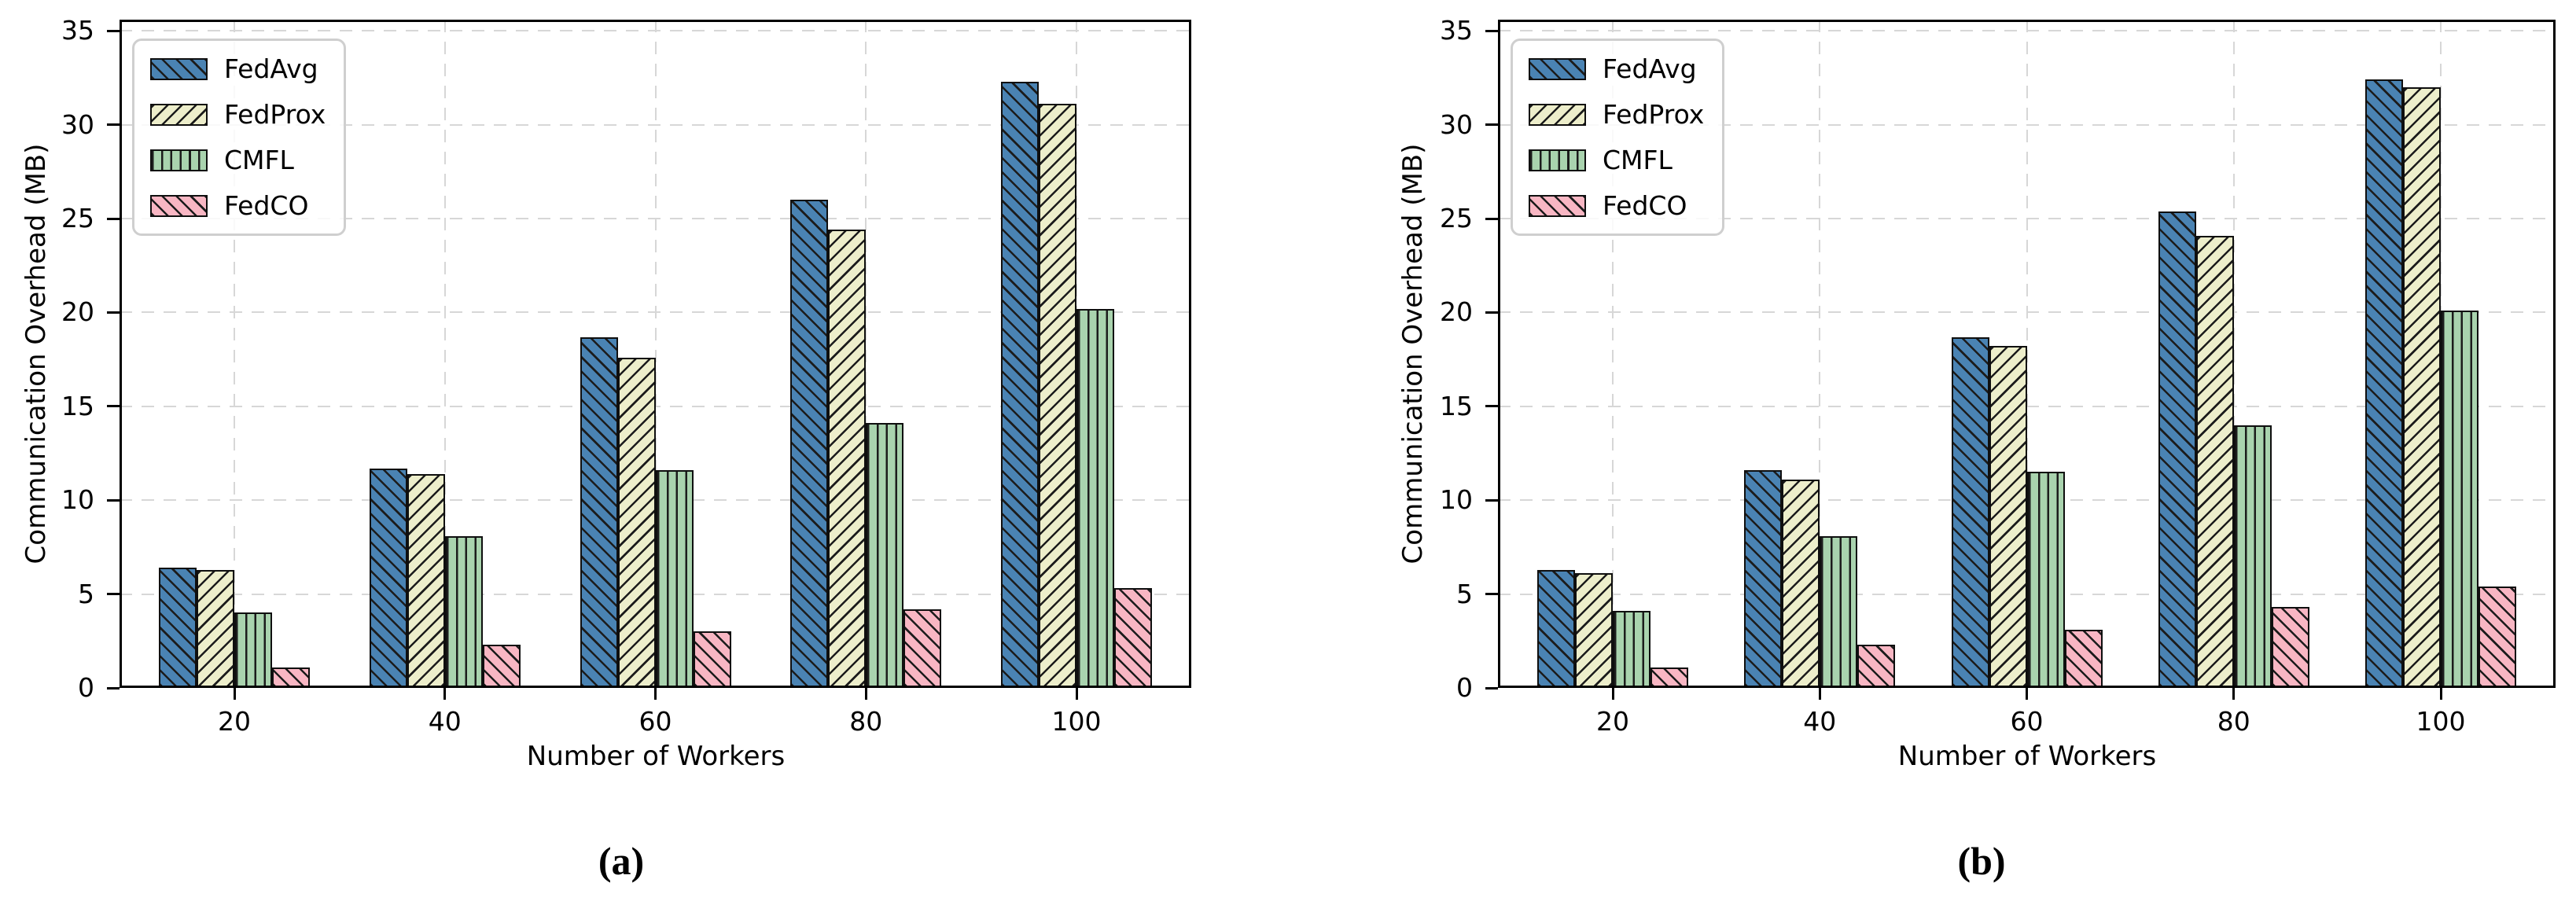  Describe the element at coordinates (656, 756) in the screenshot. I see `x-axis-title-a: Number of Workers` at that location.